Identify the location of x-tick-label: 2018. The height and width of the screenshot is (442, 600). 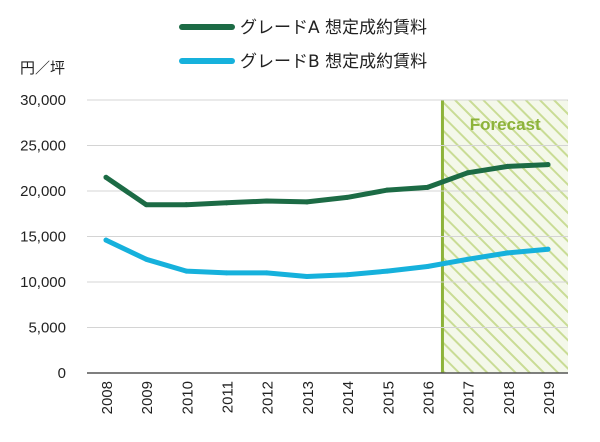
(509, 397).